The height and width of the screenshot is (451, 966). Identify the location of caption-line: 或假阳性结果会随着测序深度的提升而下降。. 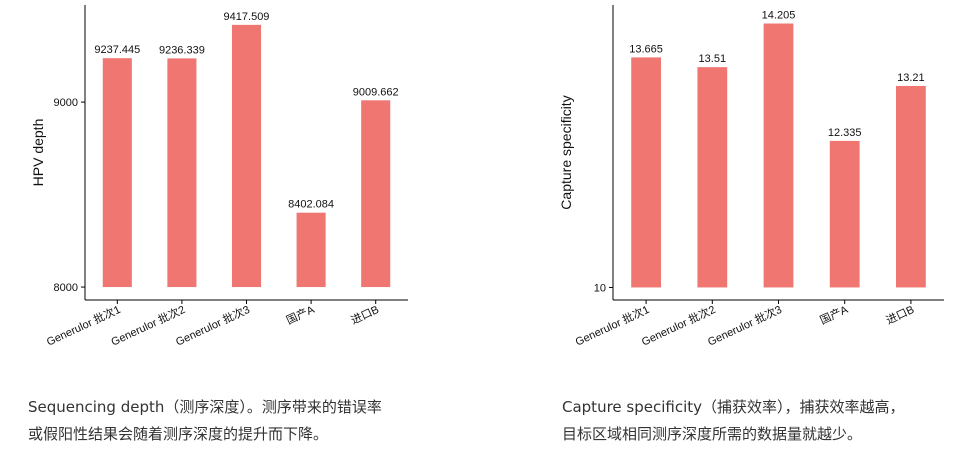
(178, 434).